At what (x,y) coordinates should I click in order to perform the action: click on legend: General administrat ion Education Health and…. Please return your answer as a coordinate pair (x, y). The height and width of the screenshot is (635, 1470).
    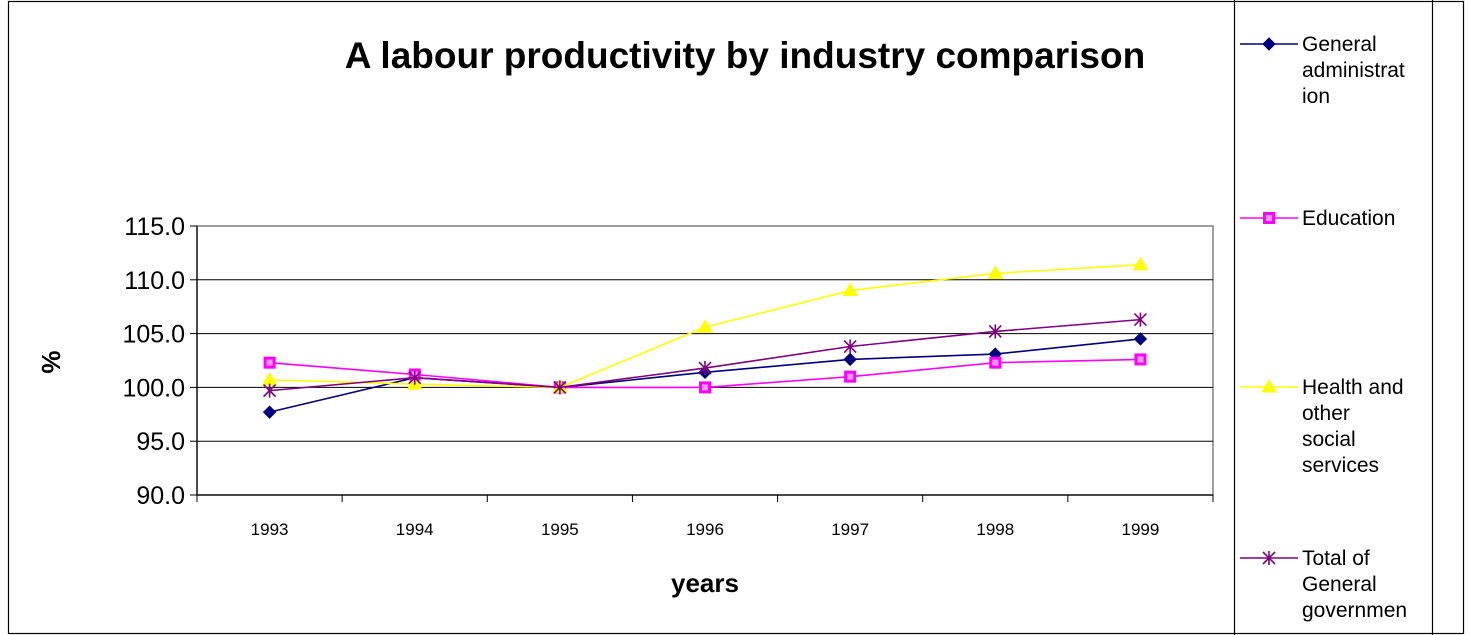
    Looking at the image, I should click on (1323, 327).